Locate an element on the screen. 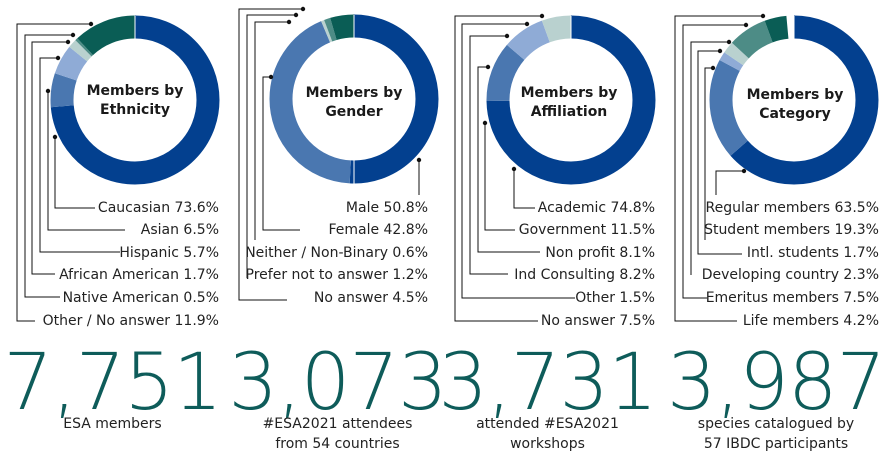 This screenshot has height=464, width=895. affiliation-chart-title: Members by Affiliation is located at coordinates (569, 102).